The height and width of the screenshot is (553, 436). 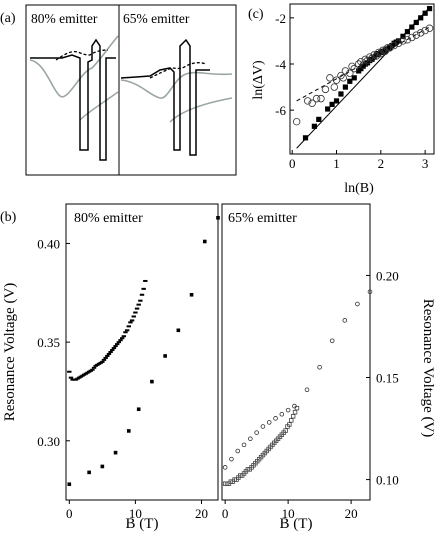 I want to click on panel-a-left-solid-band, so click(x=73, y=99).